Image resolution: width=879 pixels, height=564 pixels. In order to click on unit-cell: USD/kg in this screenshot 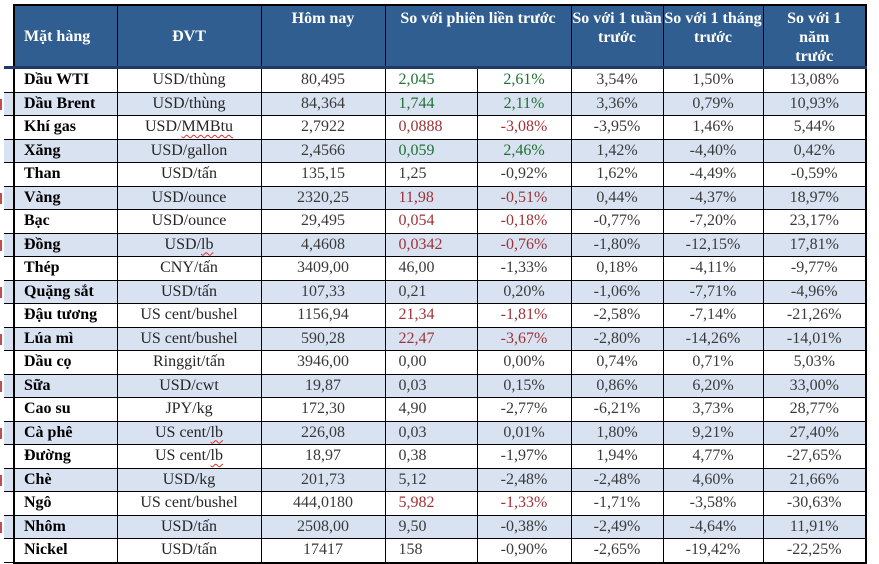, I will do `click(189, 479)`.